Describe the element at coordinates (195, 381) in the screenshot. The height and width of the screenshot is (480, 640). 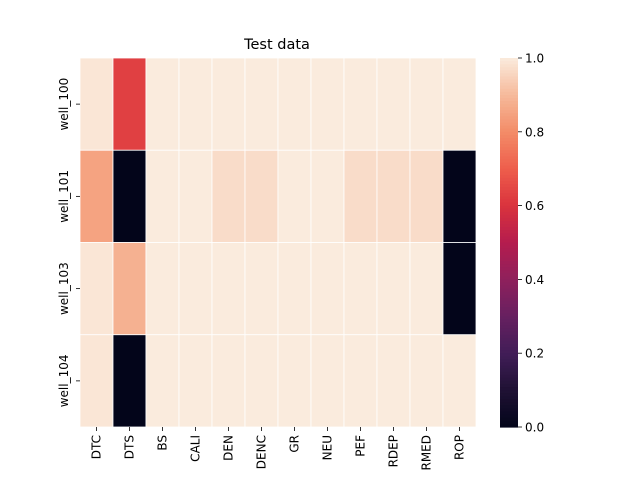
I see `heatmap-cell-well_104-CALI` at that location.